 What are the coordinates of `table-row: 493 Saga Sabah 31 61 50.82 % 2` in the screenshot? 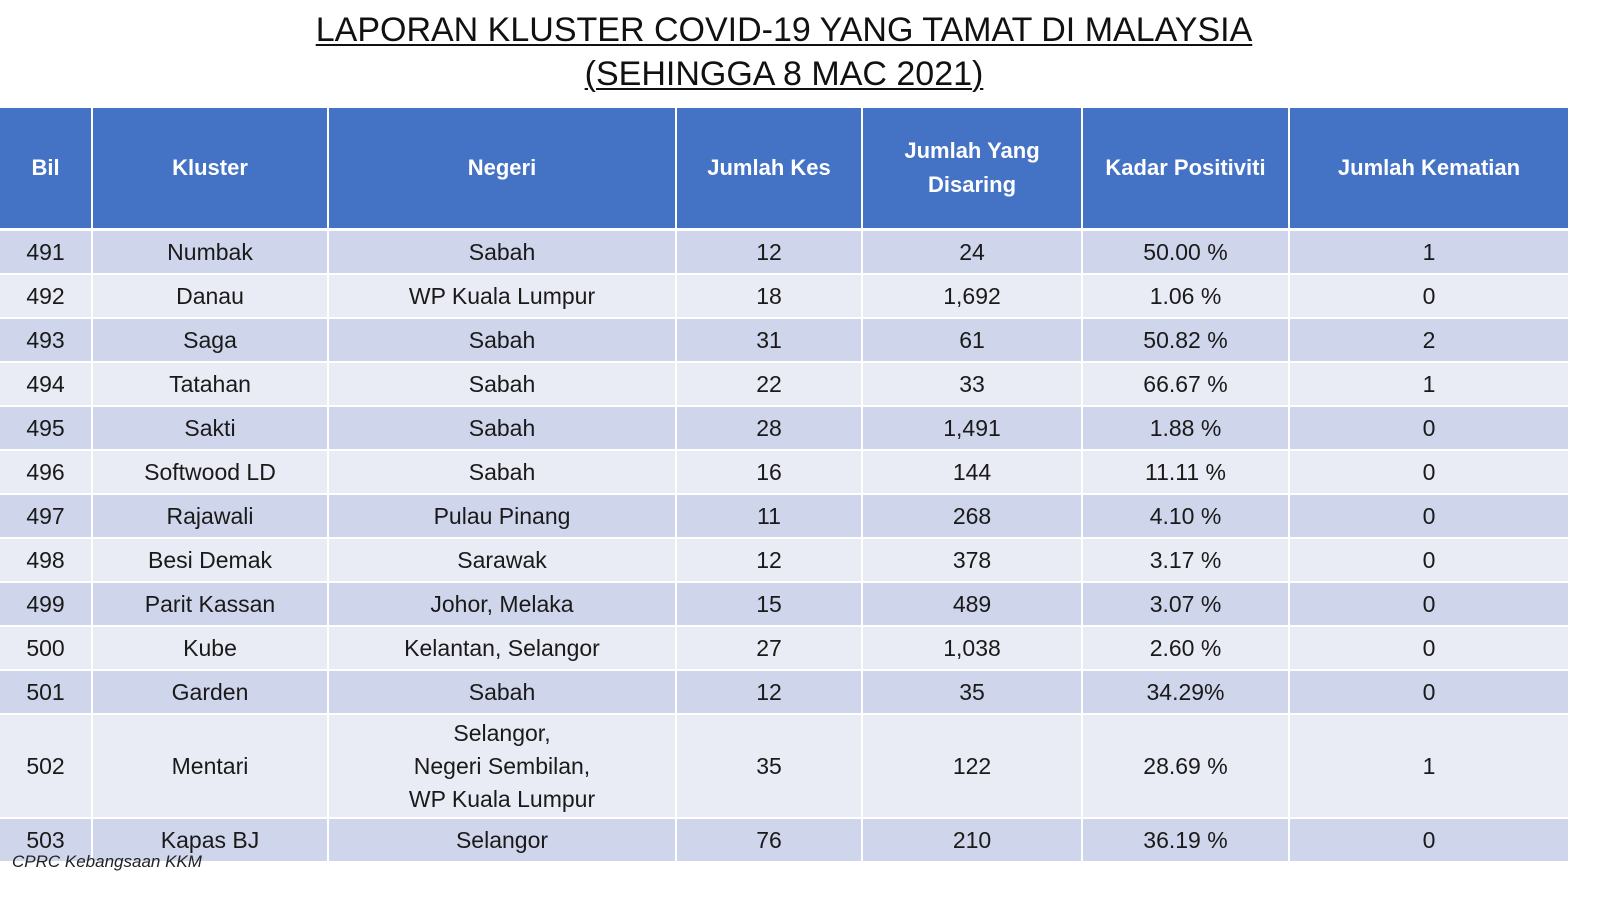 It's located at (784, 340).